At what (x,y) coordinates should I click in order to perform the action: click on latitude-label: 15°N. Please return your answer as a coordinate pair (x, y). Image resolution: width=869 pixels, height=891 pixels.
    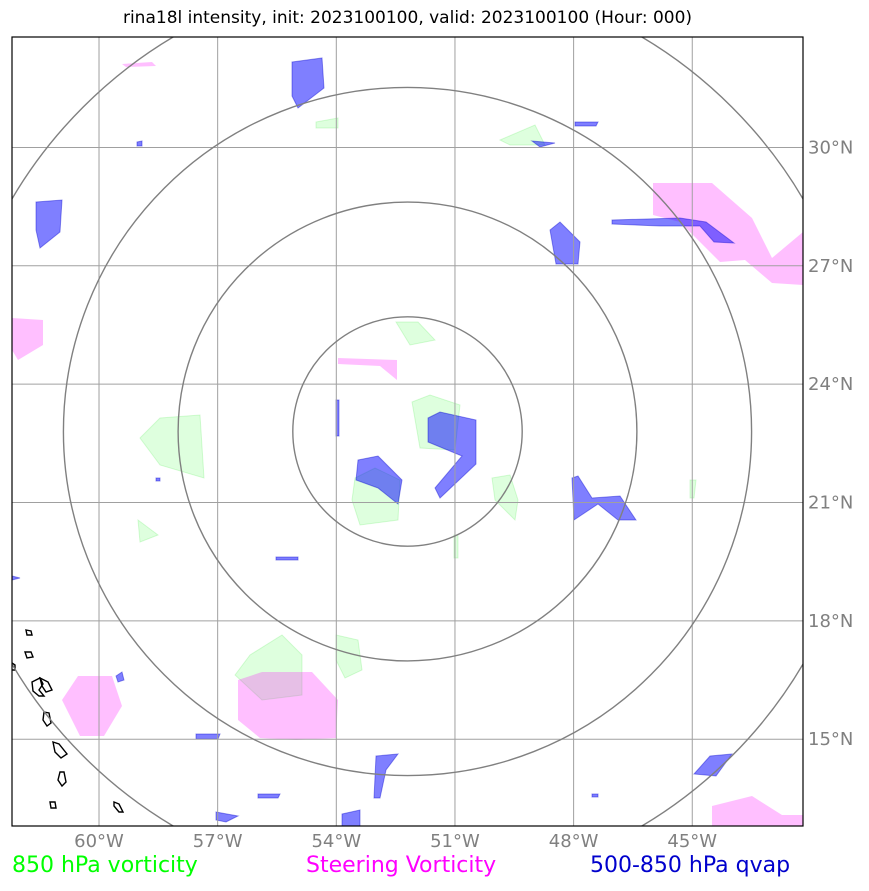
    Looking at the image, I should click on (830, 739).